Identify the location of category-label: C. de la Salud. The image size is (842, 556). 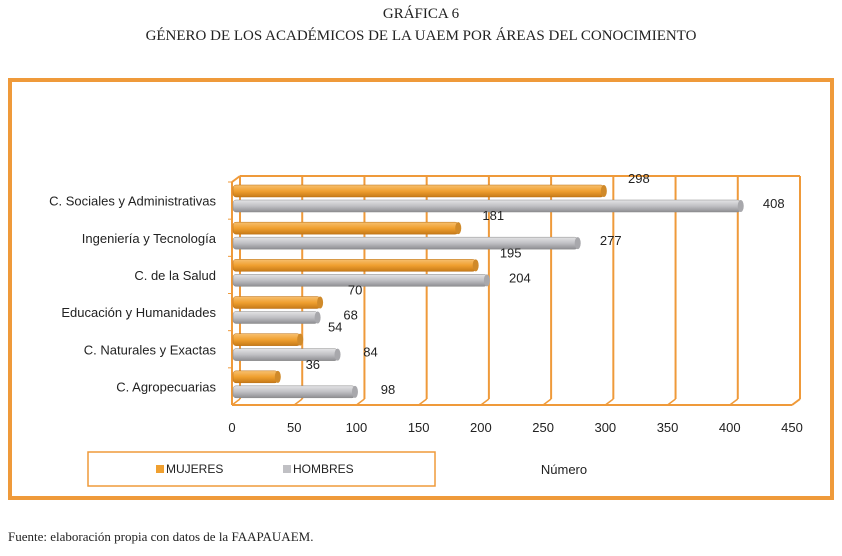
(175, 275).